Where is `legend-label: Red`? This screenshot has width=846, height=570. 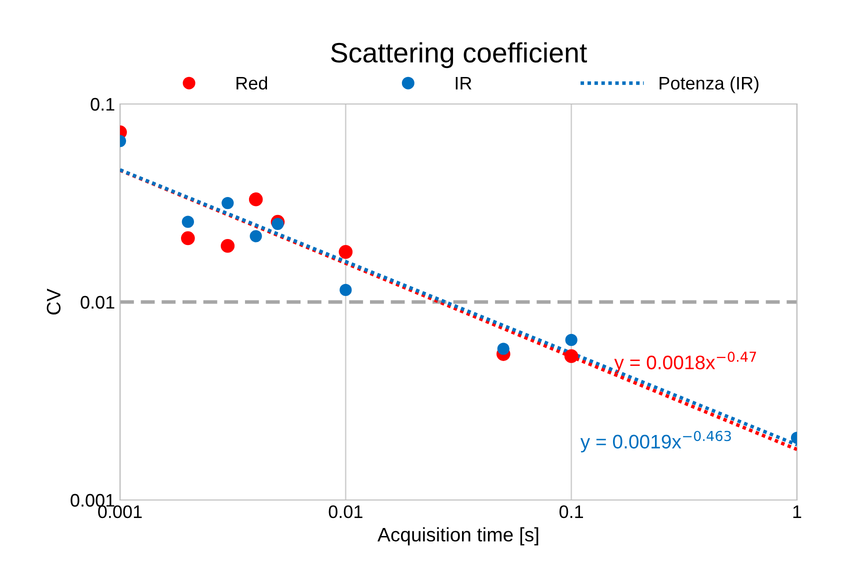 legend-label: Red is located at coordinates (252, 83).